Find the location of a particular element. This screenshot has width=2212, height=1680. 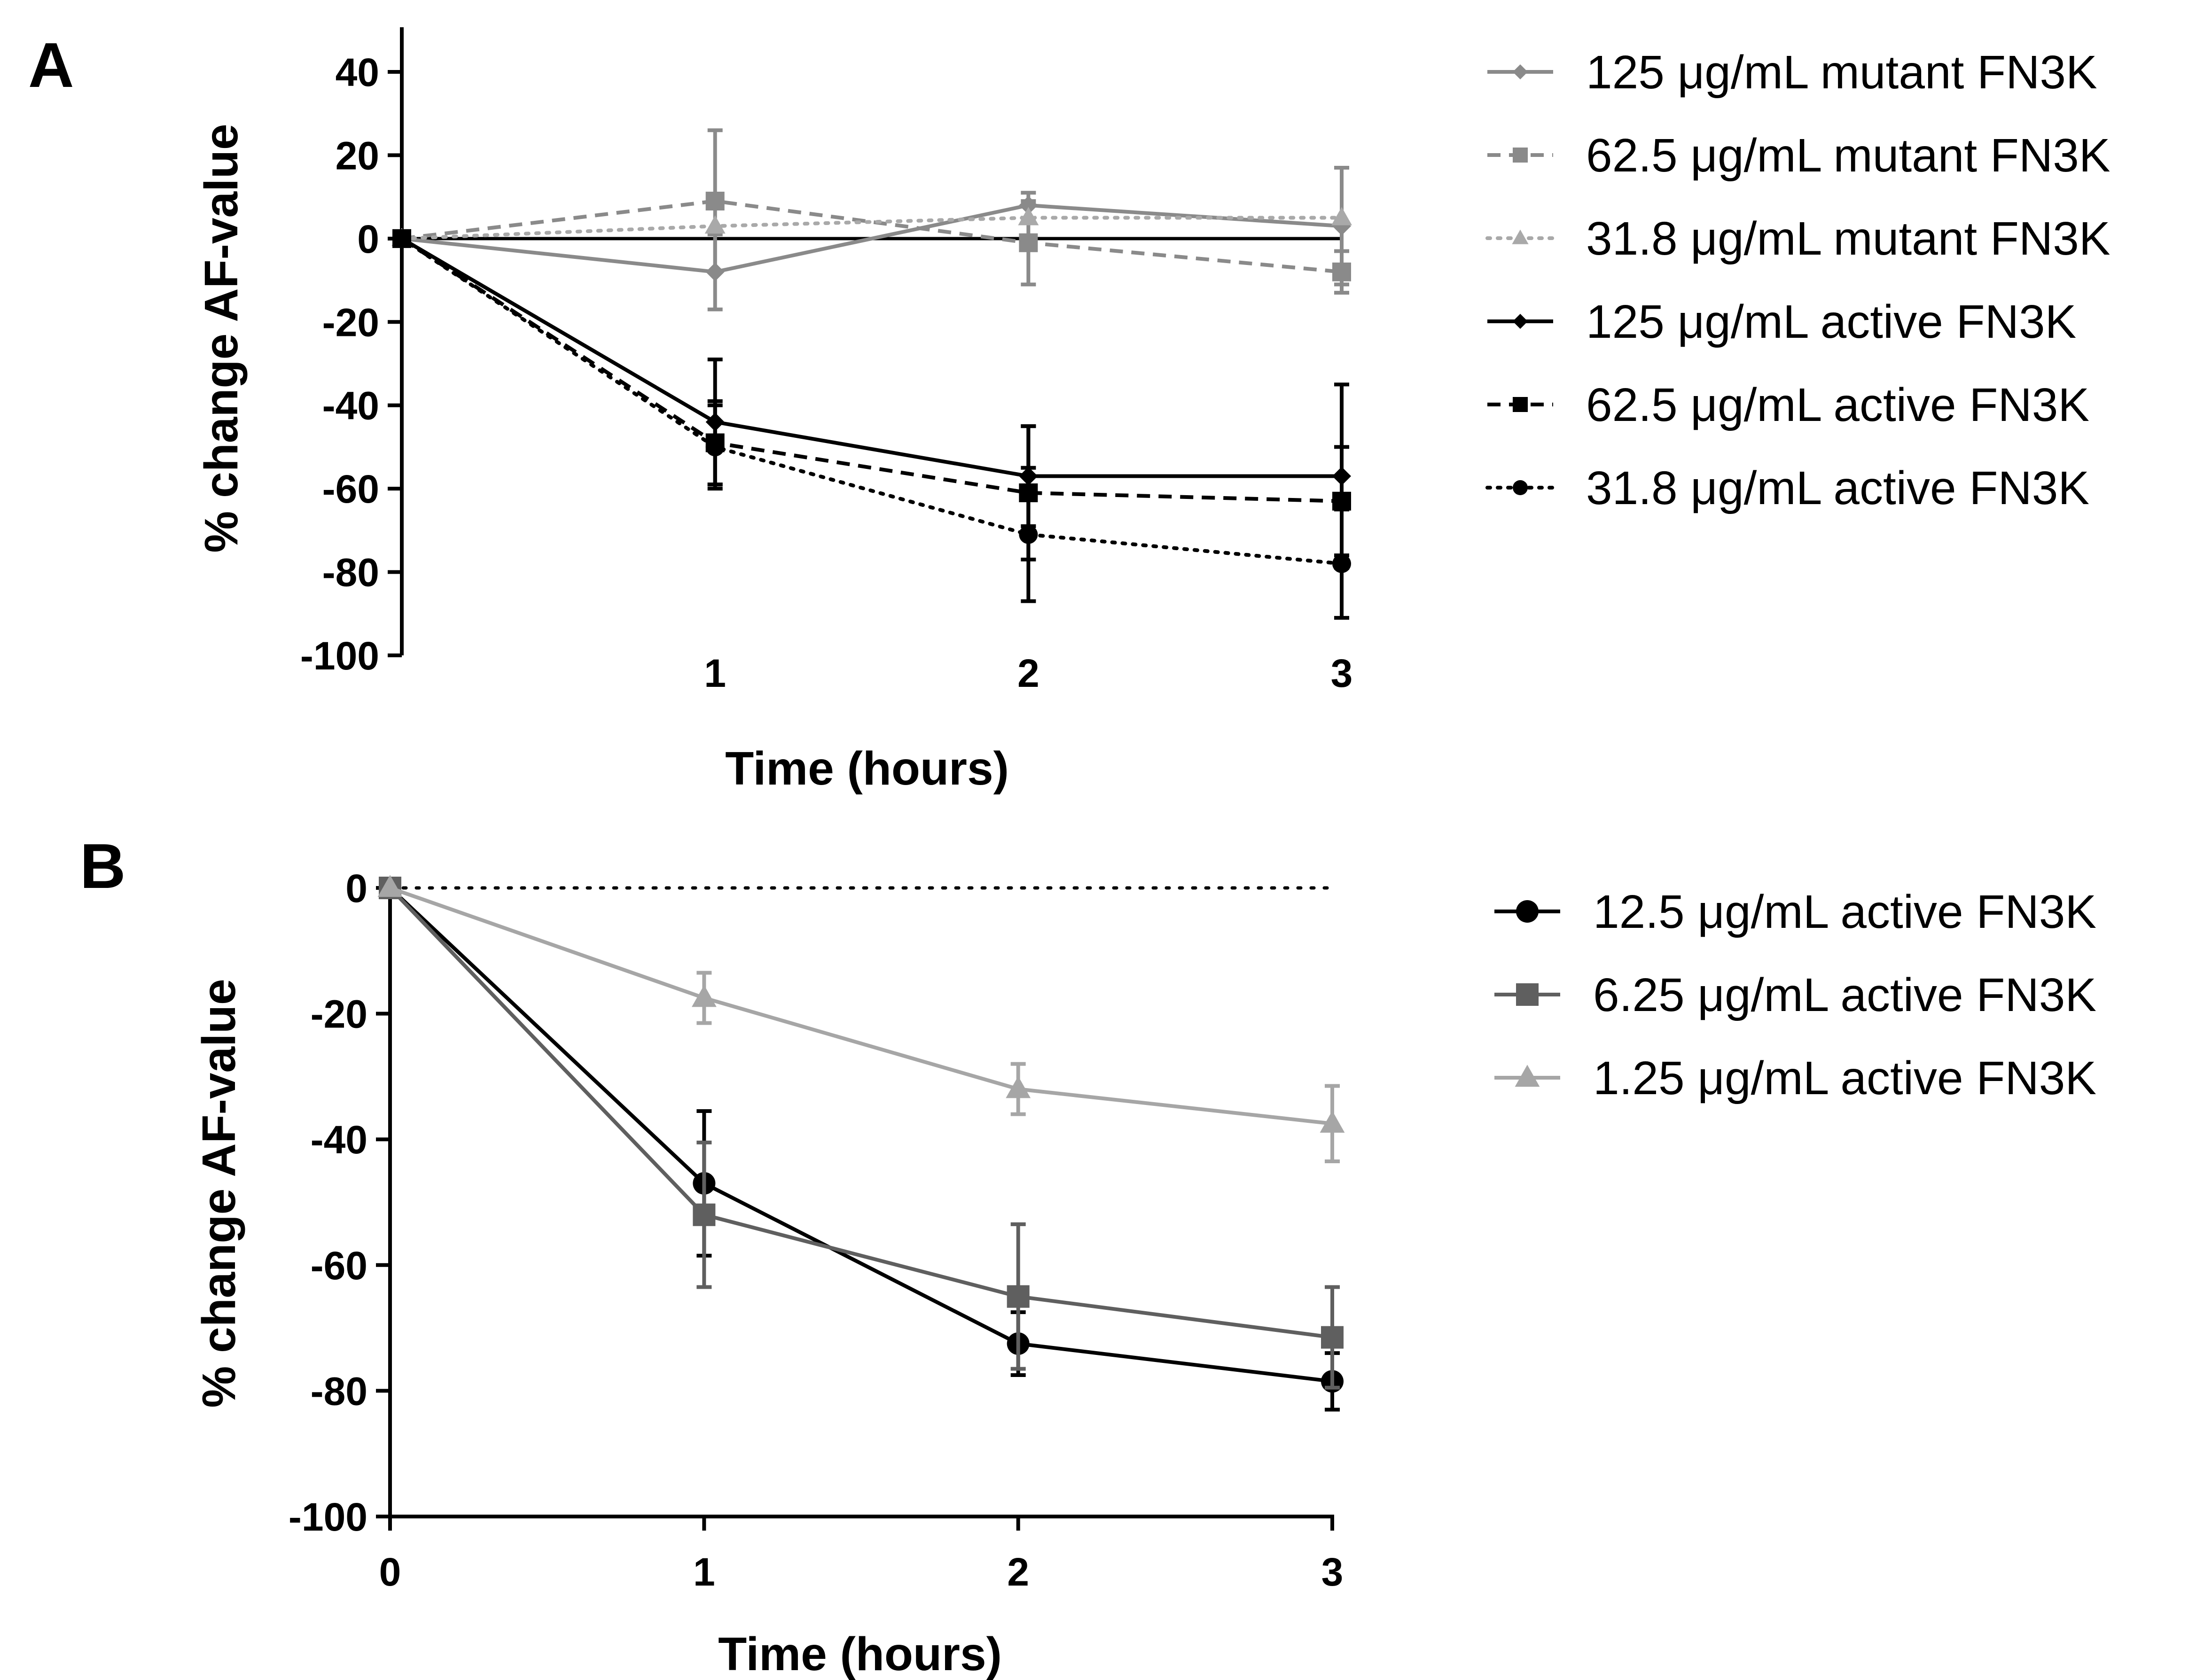

legend-entry: 125 μg/mL active FN3K is located at coordinates (1781, 322).